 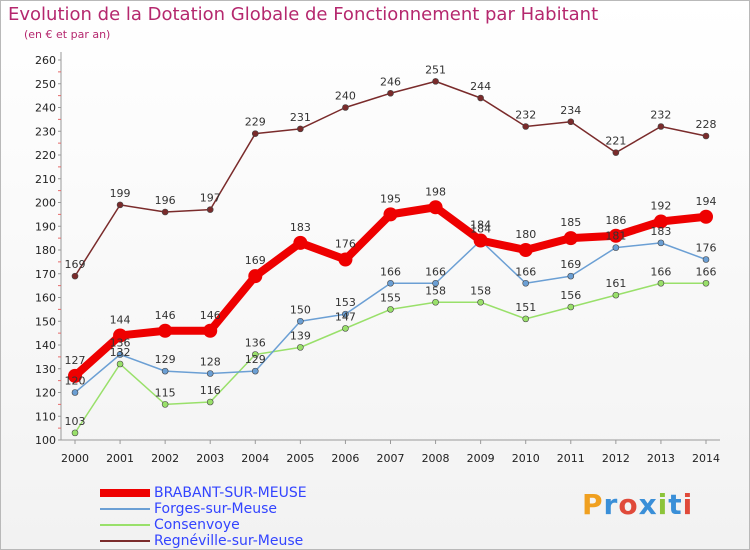 I want to click on x-tick-label: 2004, so click(x=255, y=458).